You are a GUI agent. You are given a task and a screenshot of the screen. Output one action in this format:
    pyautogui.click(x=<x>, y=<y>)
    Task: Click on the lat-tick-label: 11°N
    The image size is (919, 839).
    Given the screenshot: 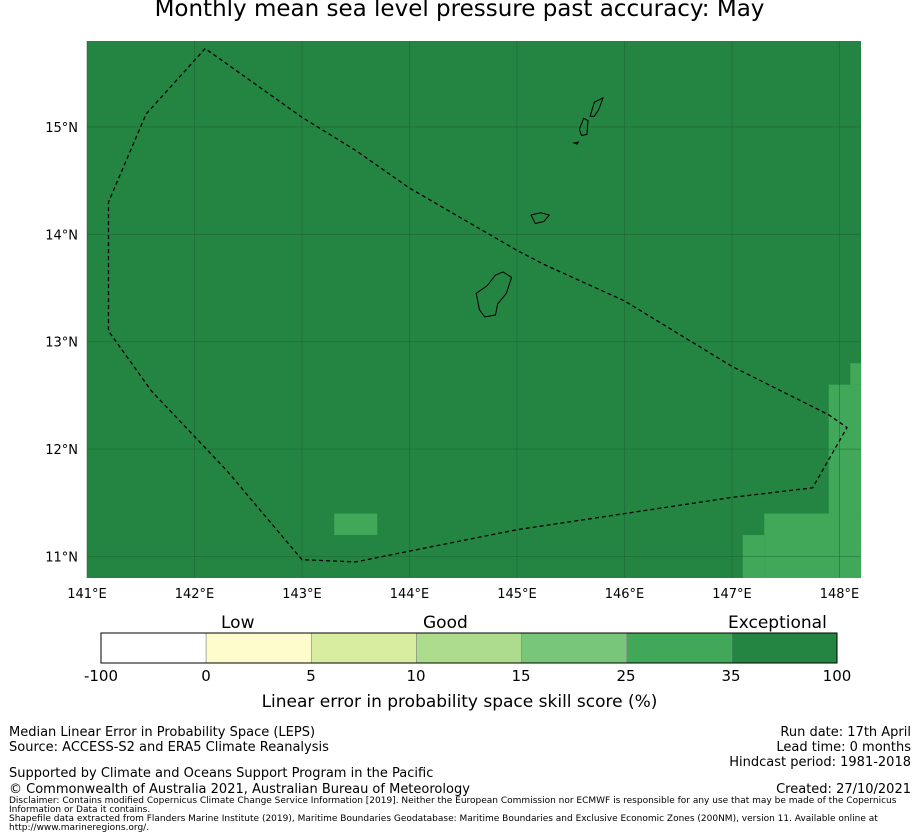 What is the action you would take?
    pyautogui.click(x=61, y=558)
    